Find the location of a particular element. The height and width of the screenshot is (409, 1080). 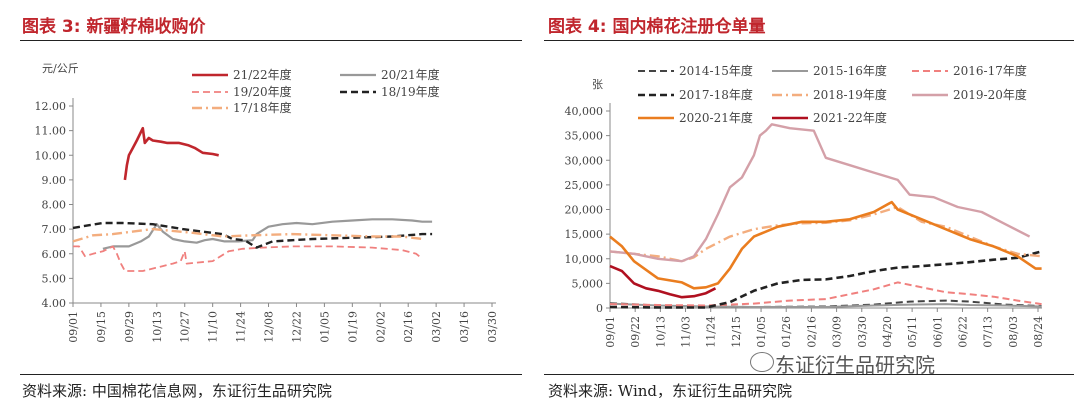

x-tick-label: 12/22 is located at coordinates (296, 327).